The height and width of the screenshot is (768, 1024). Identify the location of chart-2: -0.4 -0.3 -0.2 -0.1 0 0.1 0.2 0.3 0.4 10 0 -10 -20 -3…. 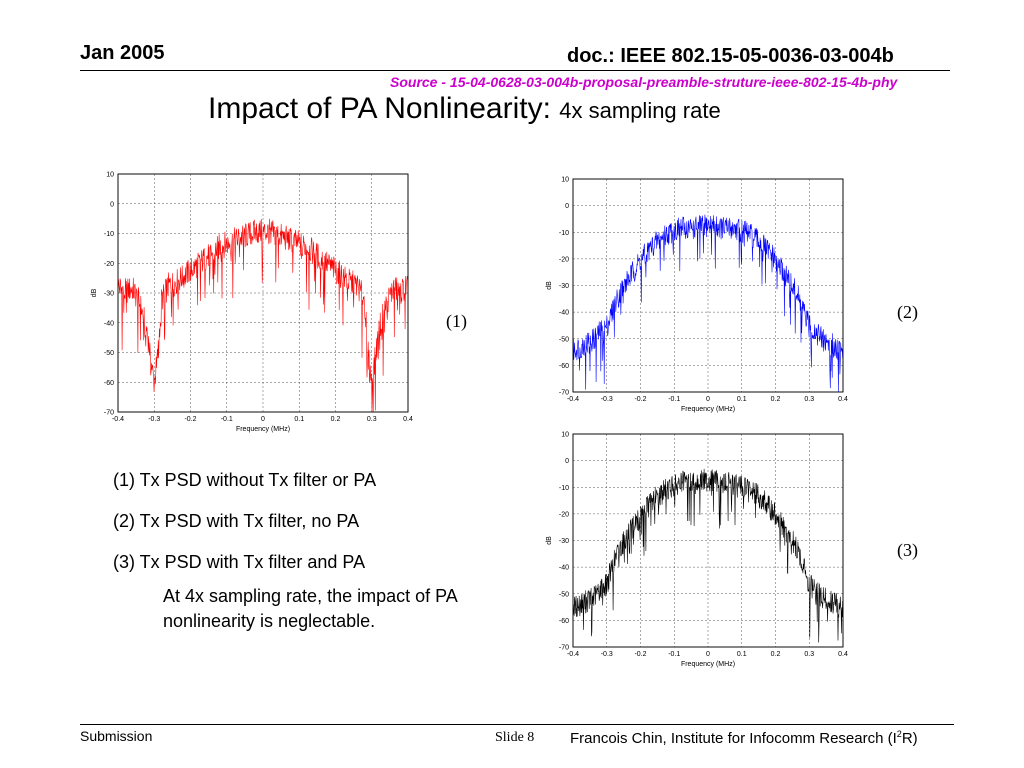
(697, 295).